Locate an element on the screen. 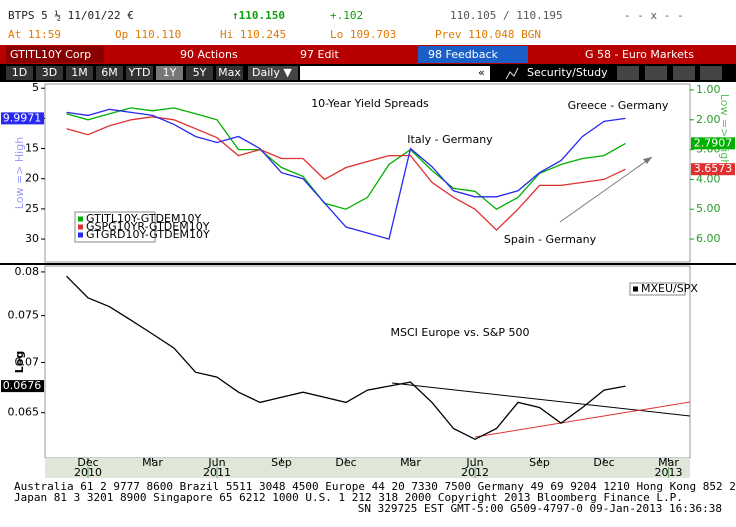 Image resolution: width=736 pixels, height=527 pixels. menu-bar is located at coordinates (368, 54).